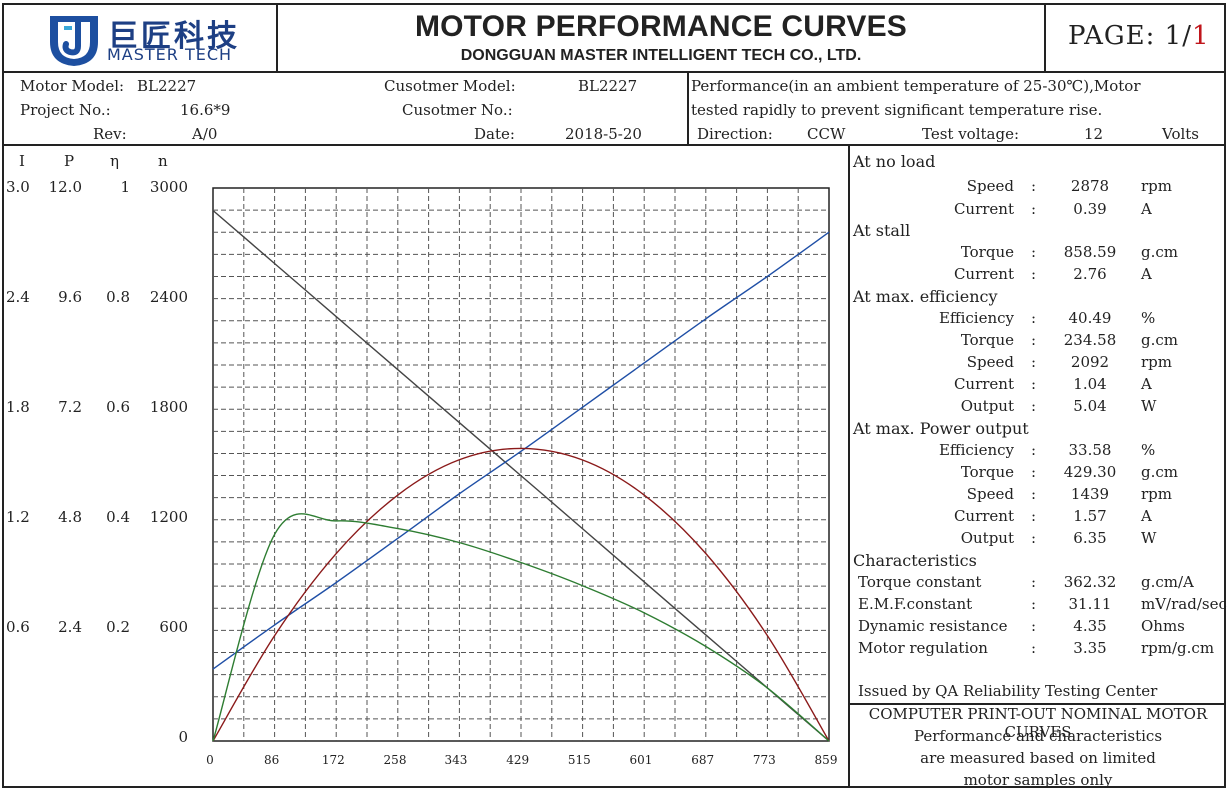  I want to click on curve-eta, so click(521, 627).